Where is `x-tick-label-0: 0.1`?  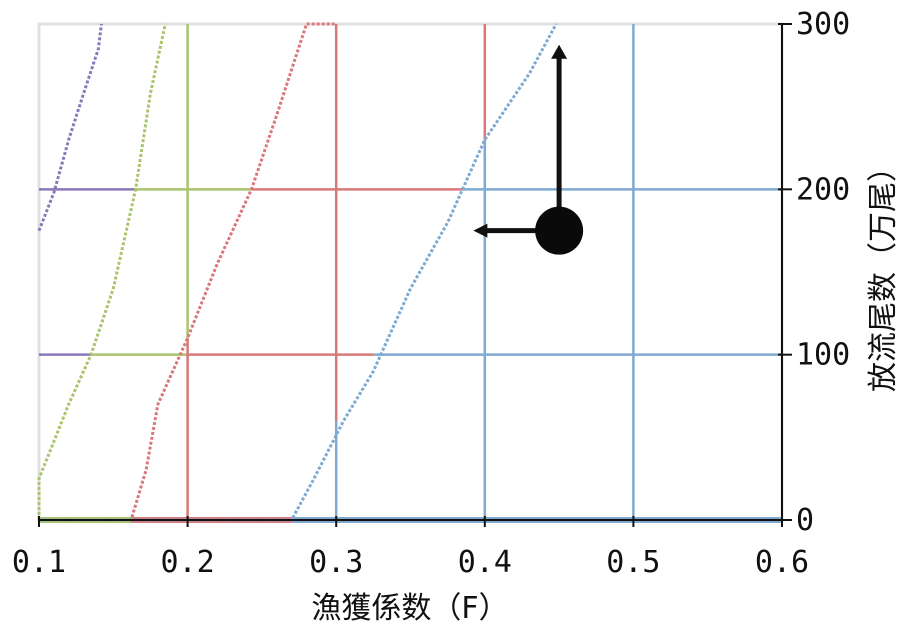 x-tick-label-0: 0.1 is located at coordinates (39, 562).